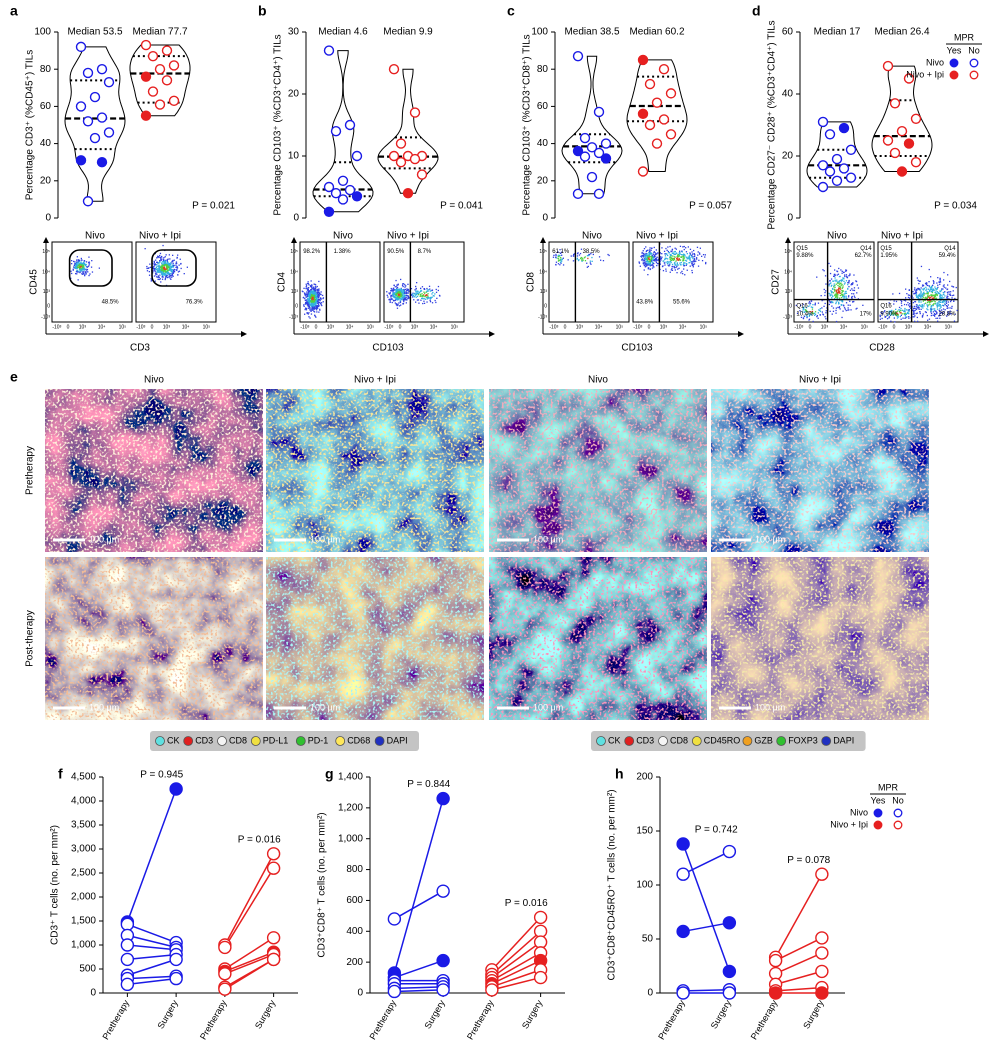 The height and width of the screenshot is (1050, 994). What do you see at coordinates (295, 292) in the screenshot?
I see `flow-y-tick-label: 10³` at bounding box center [295, 292].